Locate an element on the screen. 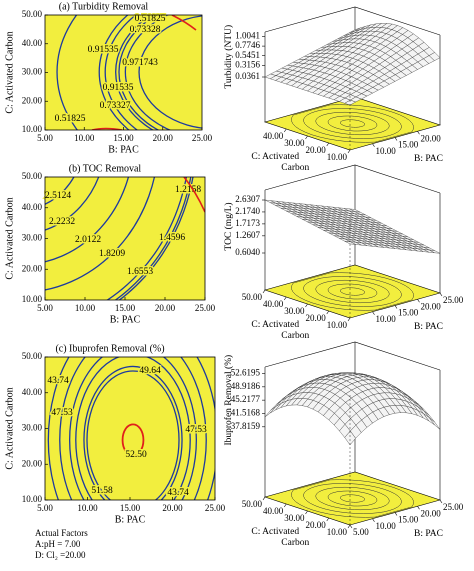 The image size is (474, 571). y-axis-label: Carbon is located at coordinates (295, 543).